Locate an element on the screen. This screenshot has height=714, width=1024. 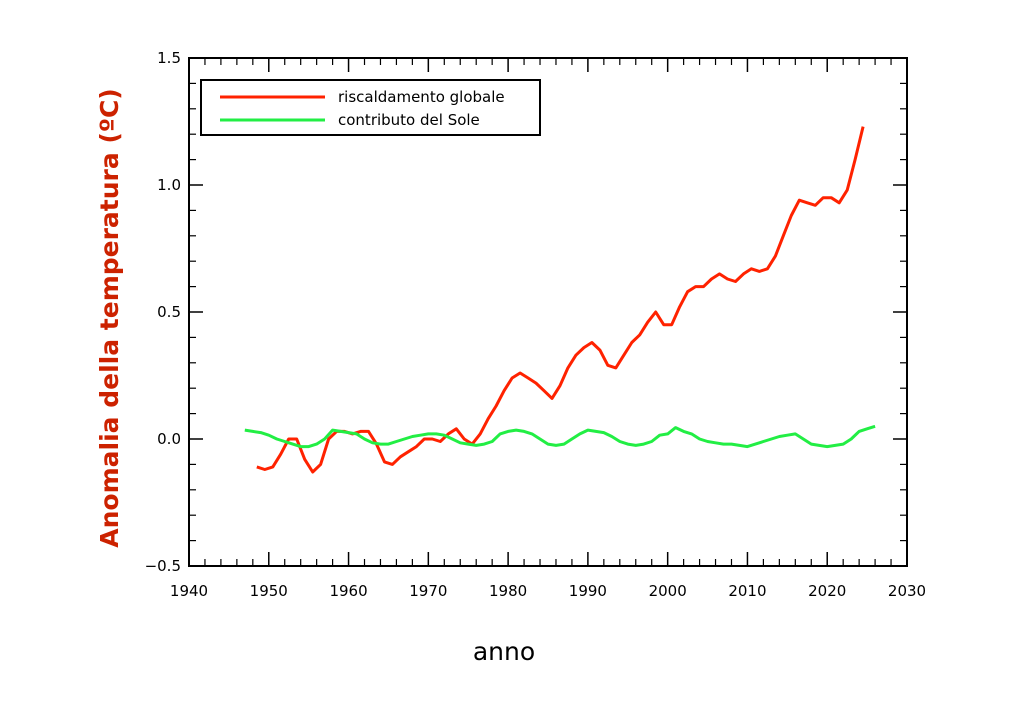
x-tick-label: 1960 is located at coordinates (348, 591).